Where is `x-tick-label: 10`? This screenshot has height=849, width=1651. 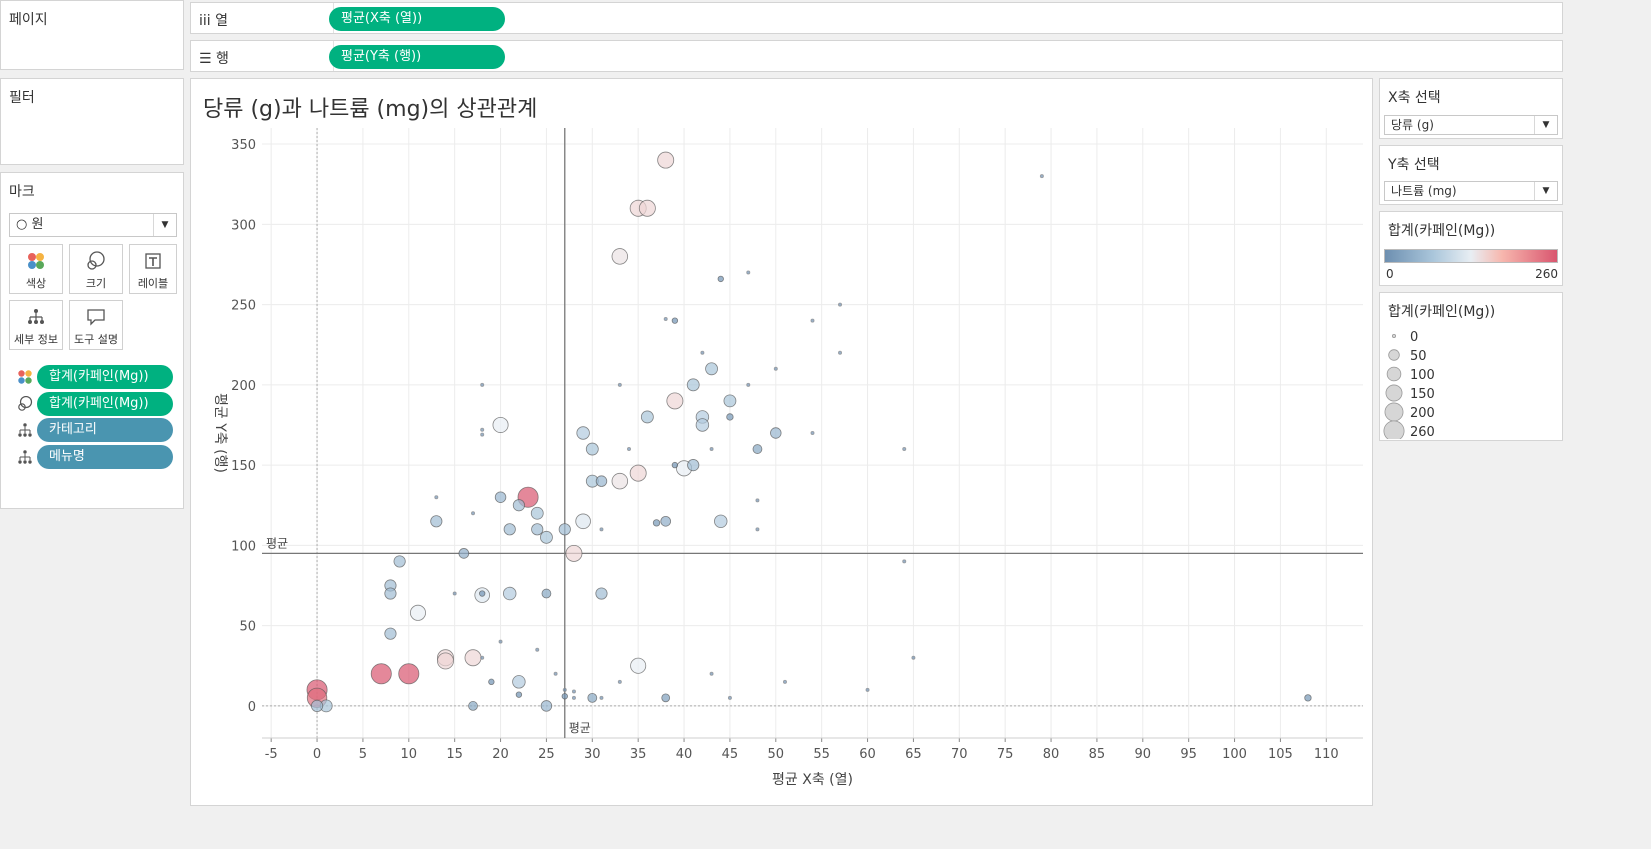
x-tick-label: 10 is located at coordinates (409, 754).